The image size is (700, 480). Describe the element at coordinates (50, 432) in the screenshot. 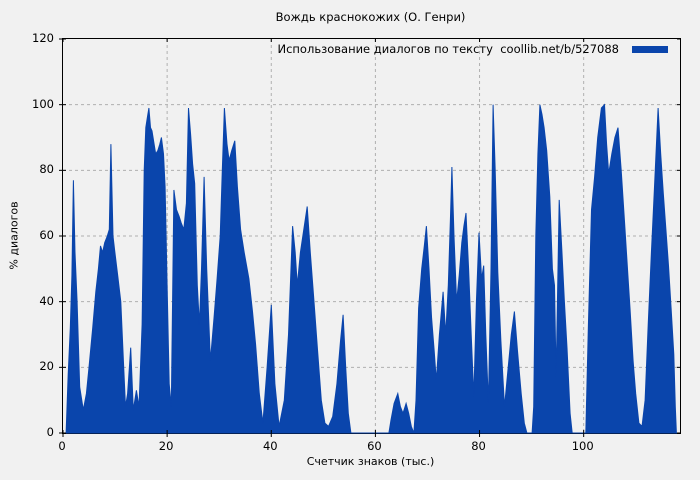

I see `y-tick-label: 0` at that location.